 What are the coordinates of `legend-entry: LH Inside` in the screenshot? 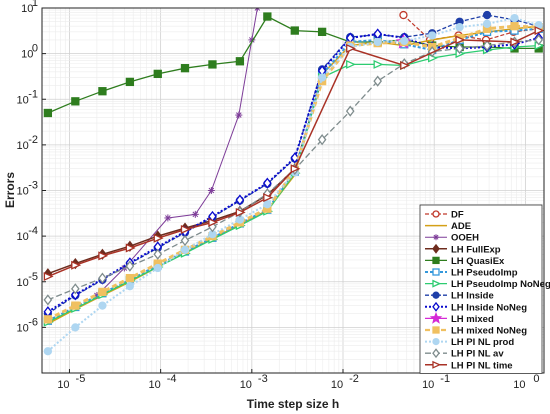 It's located at (459, 296).